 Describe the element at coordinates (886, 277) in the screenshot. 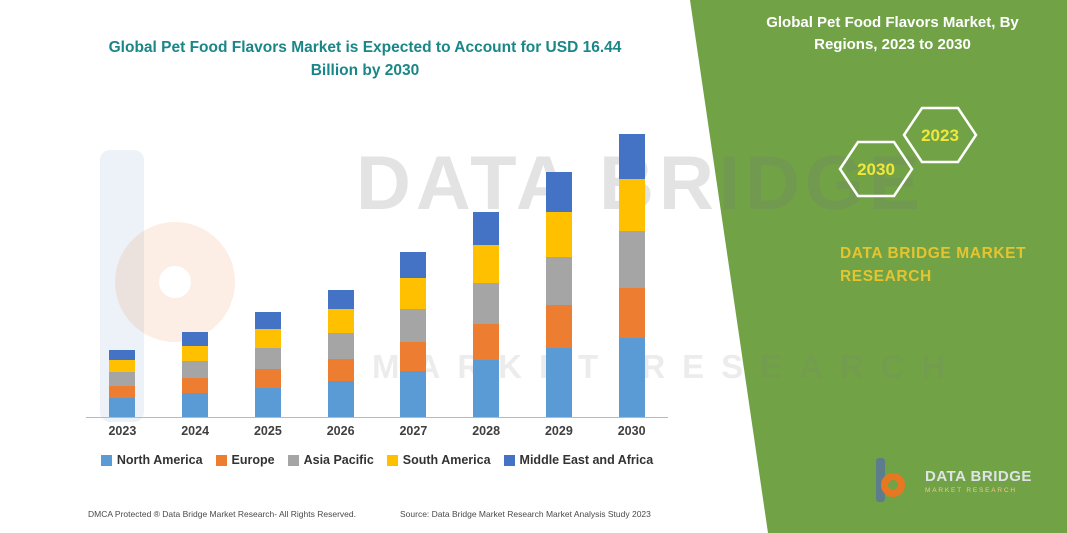

I see `brand-line2: RESEARCH` at that location.